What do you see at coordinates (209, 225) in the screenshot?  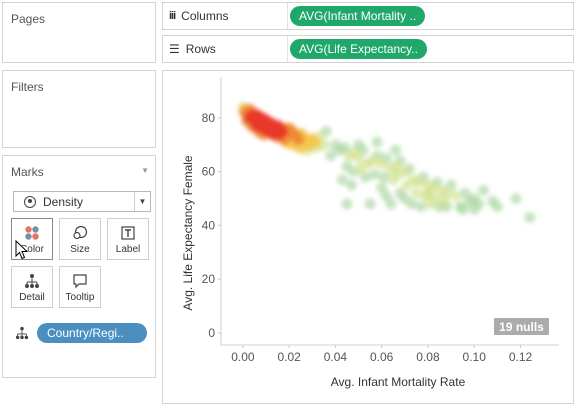 I see `y-tick-label: 40` at bounding box center [209, 225].